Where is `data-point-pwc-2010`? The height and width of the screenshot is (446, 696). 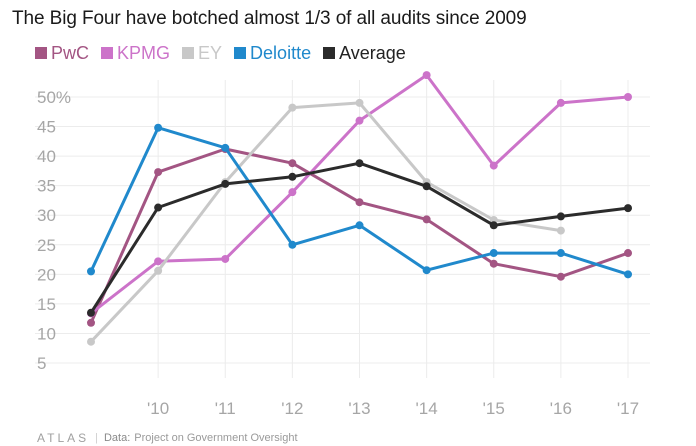
data-point-pwc-2010 is located at coordinates (158, 172).